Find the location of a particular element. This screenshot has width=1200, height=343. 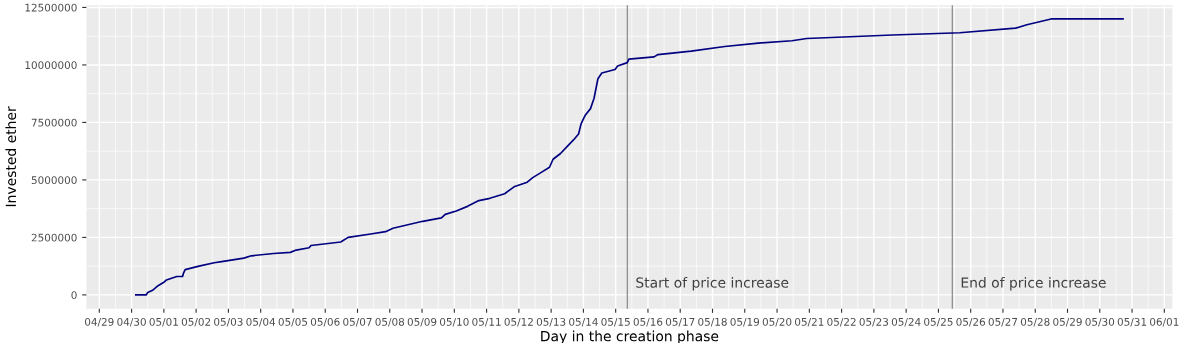

x-tick-label: 06/01 is located at coordinates (1164, 322).